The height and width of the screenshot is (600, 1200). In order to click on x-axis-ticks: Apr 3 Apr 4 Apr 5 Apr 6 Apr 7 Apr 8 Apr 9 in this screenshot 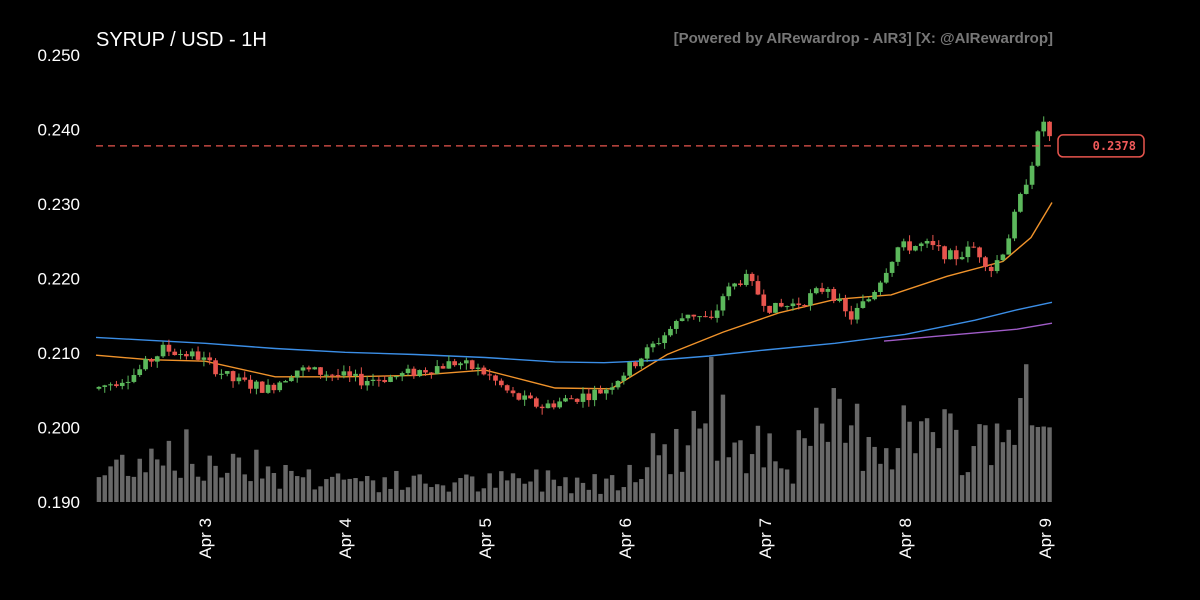, I will do `click(625, 538)`.